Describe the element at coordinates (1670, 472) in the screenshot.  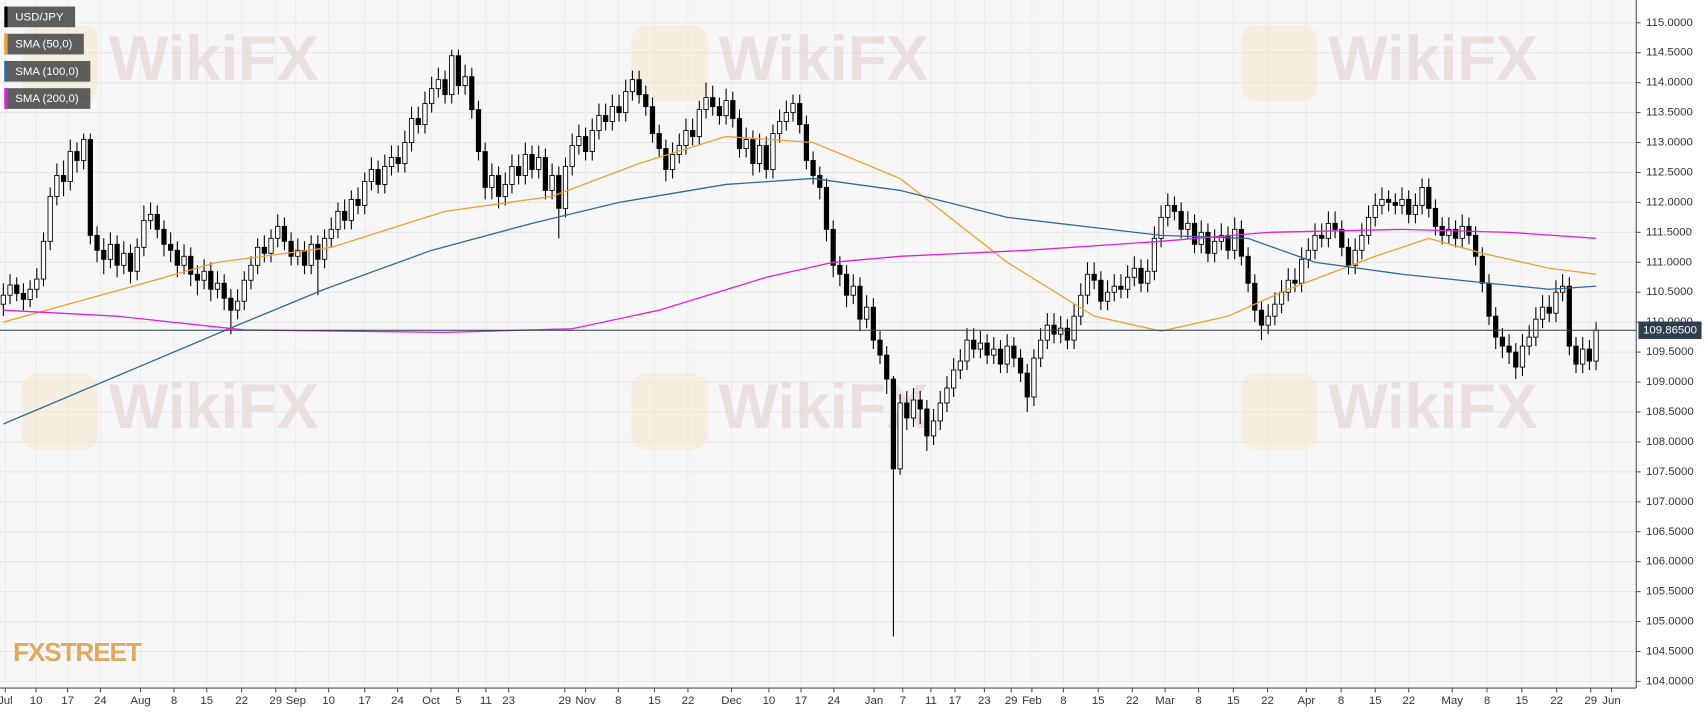
I see `y-tick-label: 107.5000` at that location.